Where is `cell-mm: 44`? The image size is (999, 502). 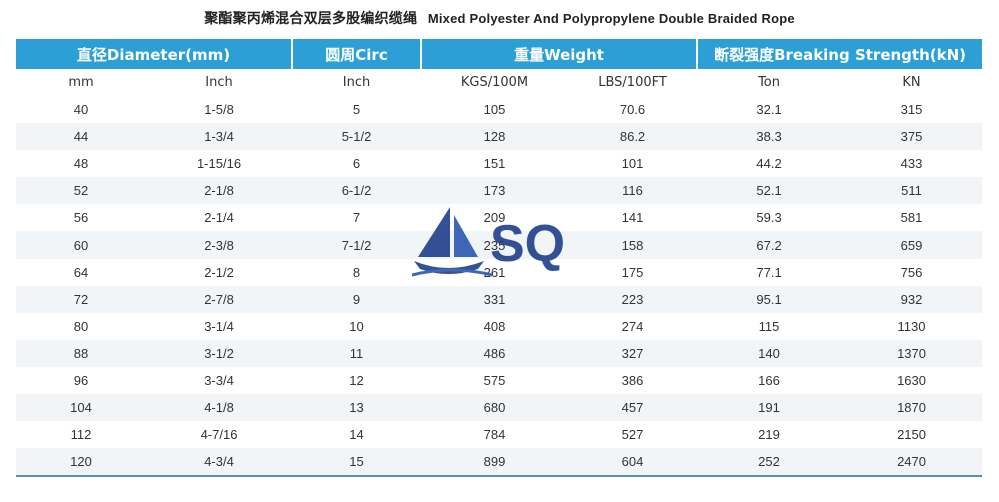
cell-mm: 44 is located at coordinates (81, 137).